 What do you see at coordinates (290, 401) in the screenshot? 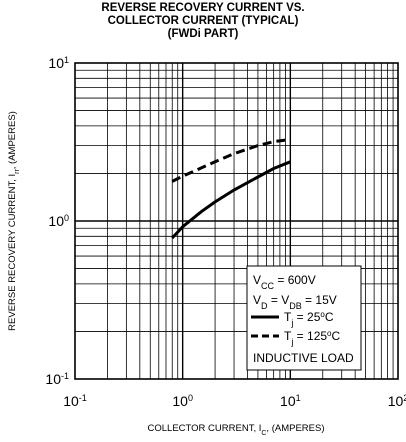
I see `x-tick-label: 10¹` at bounding box center [290, 401].